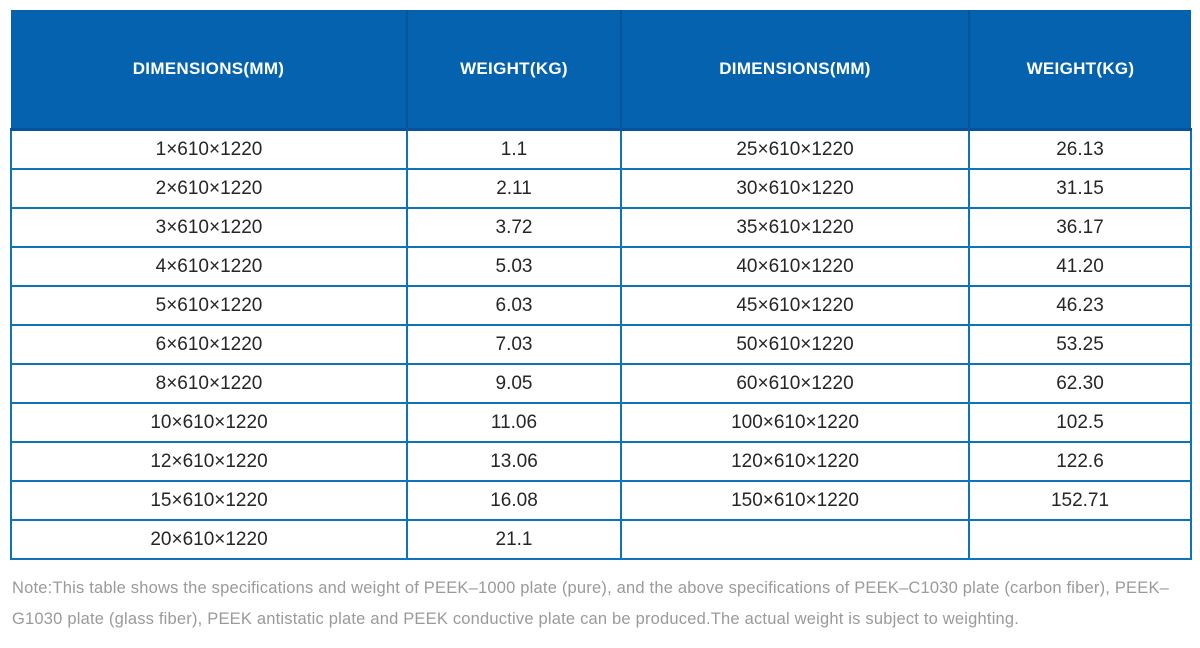  What do you see at coordinates (795, 266) in the screenshot?
I see `dimension-cell: 40×610×1220` at bounding box center [795, 266].